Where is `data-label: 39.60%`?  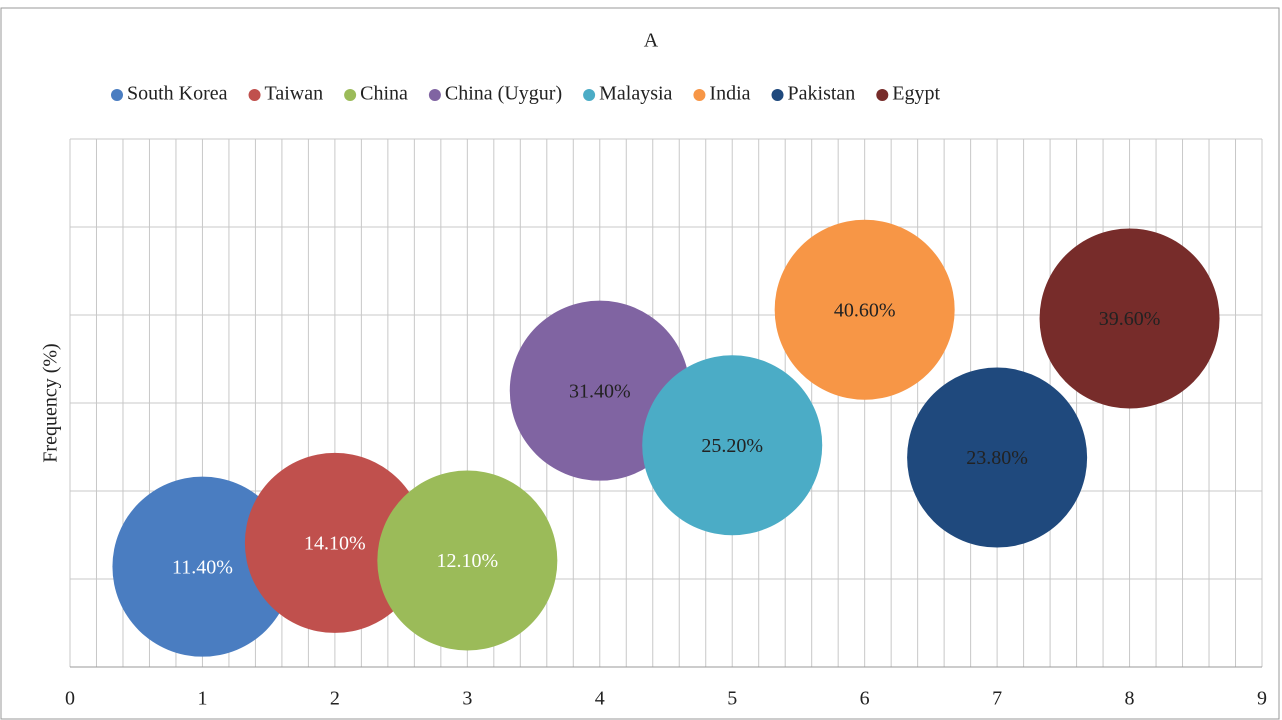
data-label: 39.60% is located at coordinates (1130, 319).